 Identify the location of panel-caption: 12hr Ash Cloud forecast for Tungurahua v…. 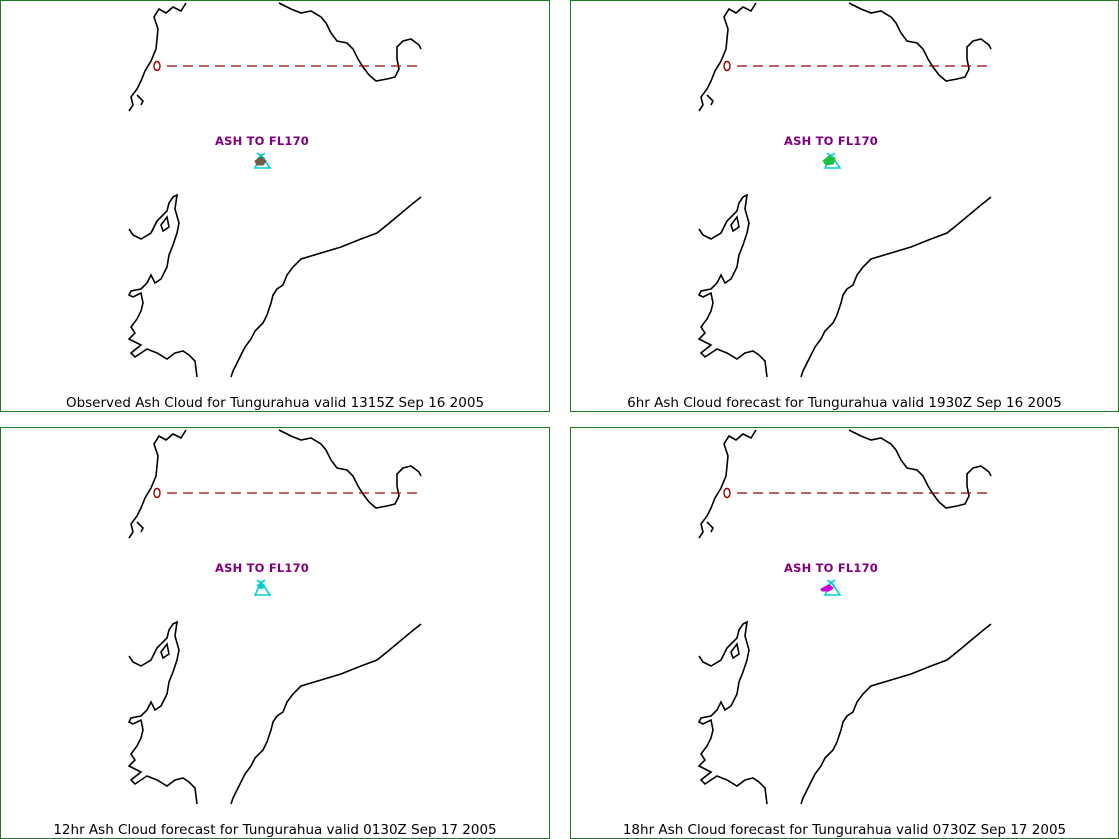
(275, 830).